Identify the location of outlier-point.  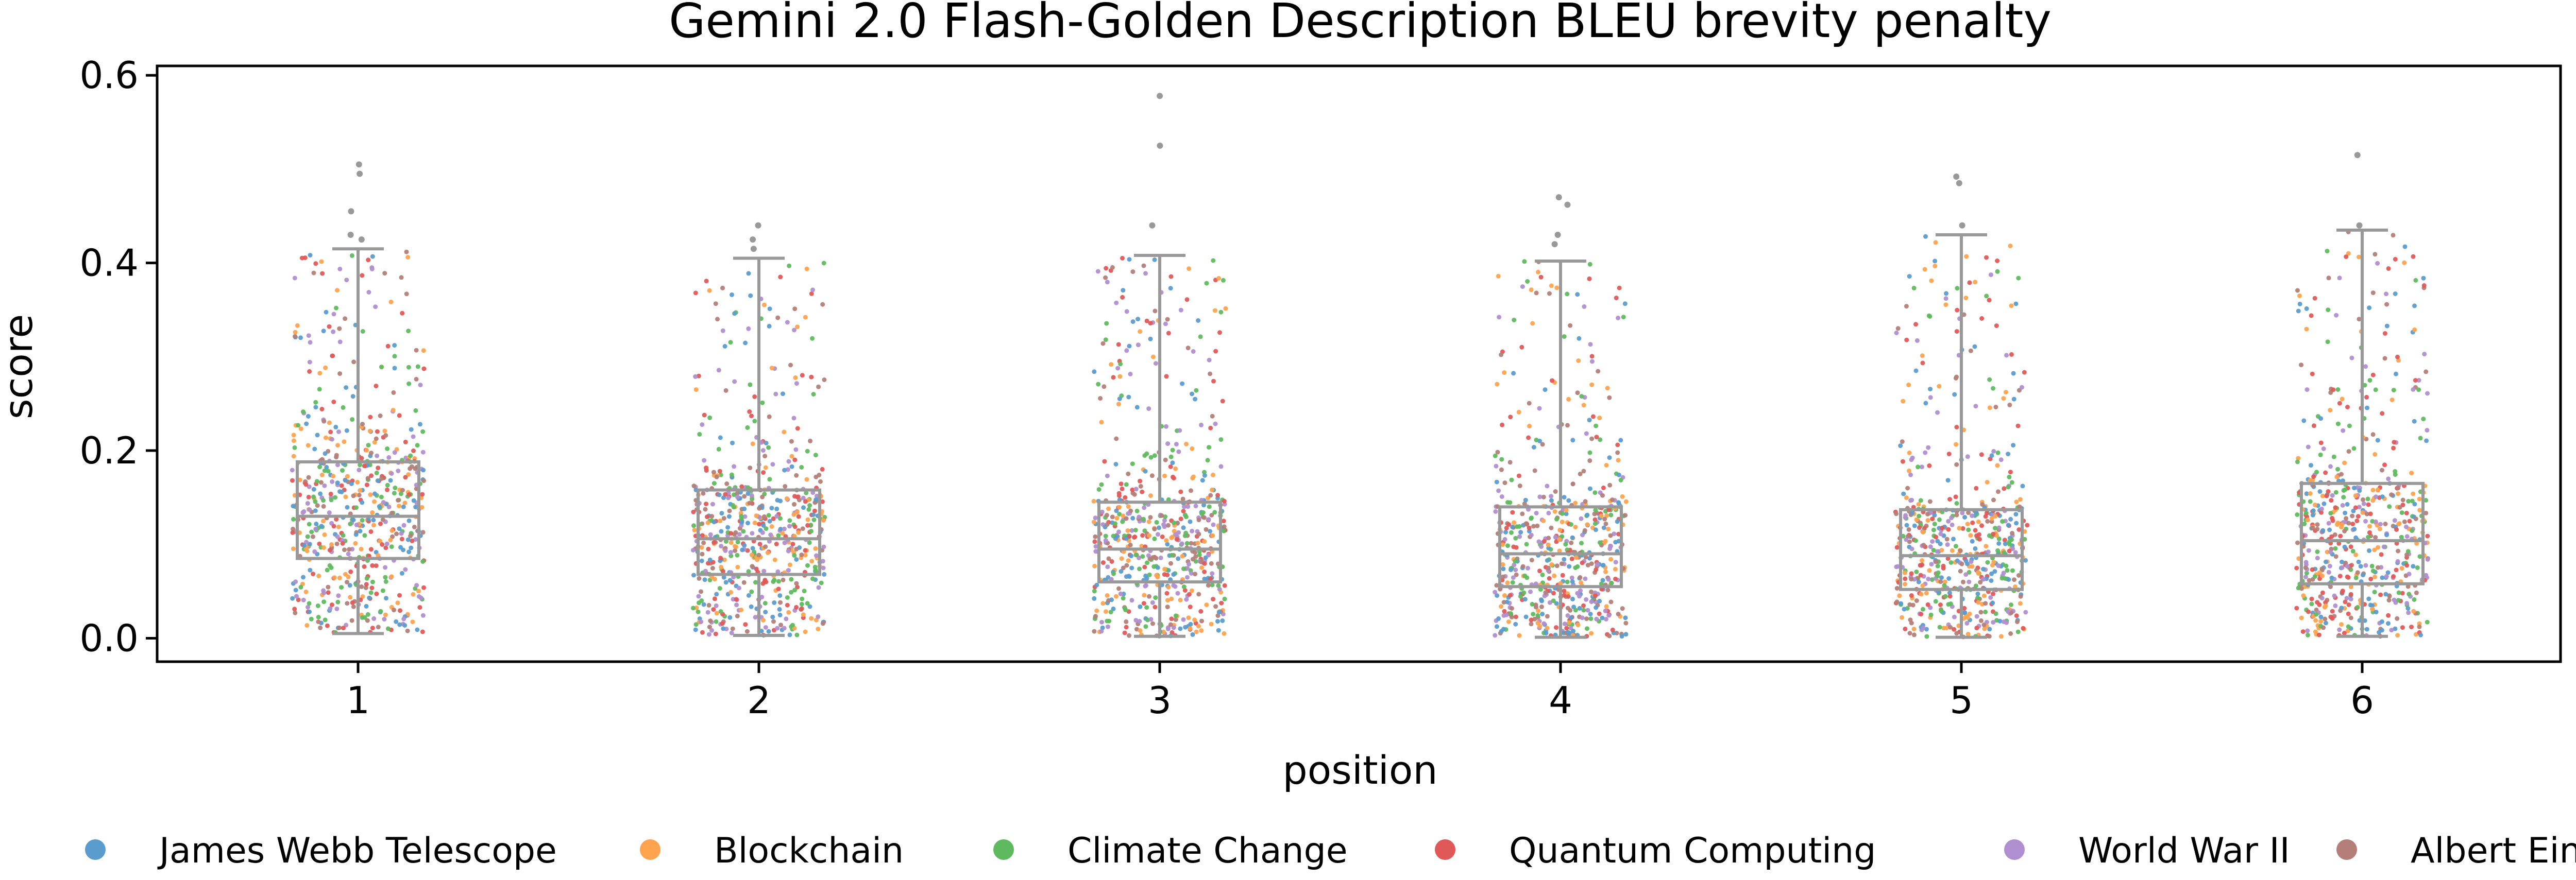
(350, 235).